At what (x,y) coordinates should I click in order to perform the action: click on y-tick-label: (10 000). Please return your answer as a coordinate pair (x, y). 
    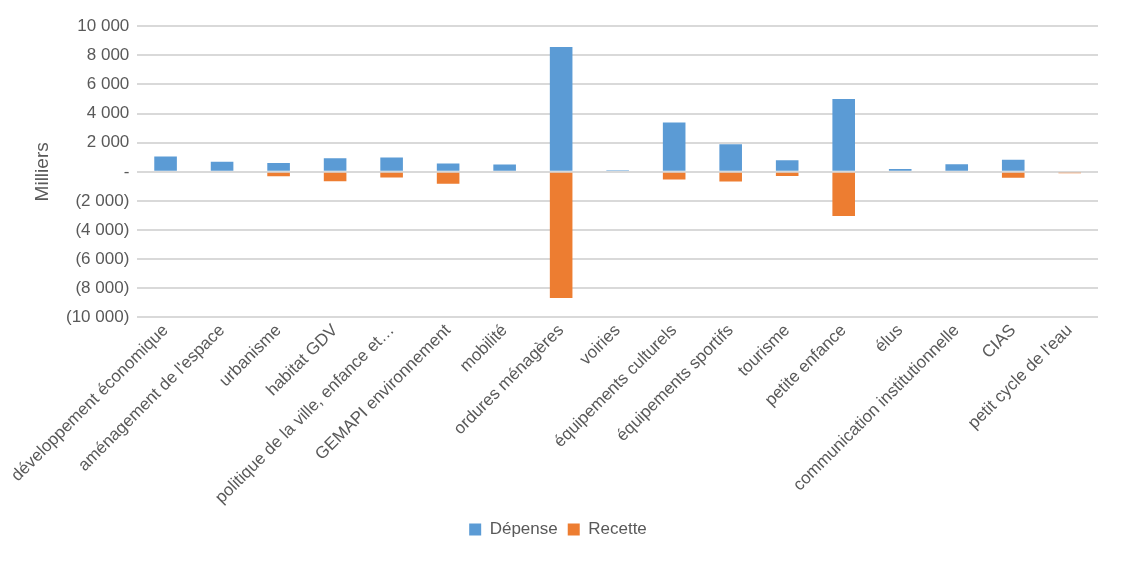
    Looking at the image, I should click on (97, 317).